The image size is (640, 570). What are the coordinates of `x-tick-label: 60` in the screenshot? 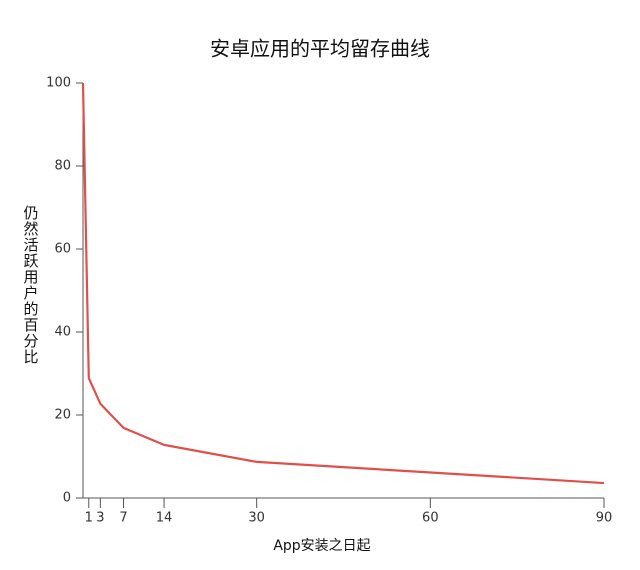 It's located at (430, 518).